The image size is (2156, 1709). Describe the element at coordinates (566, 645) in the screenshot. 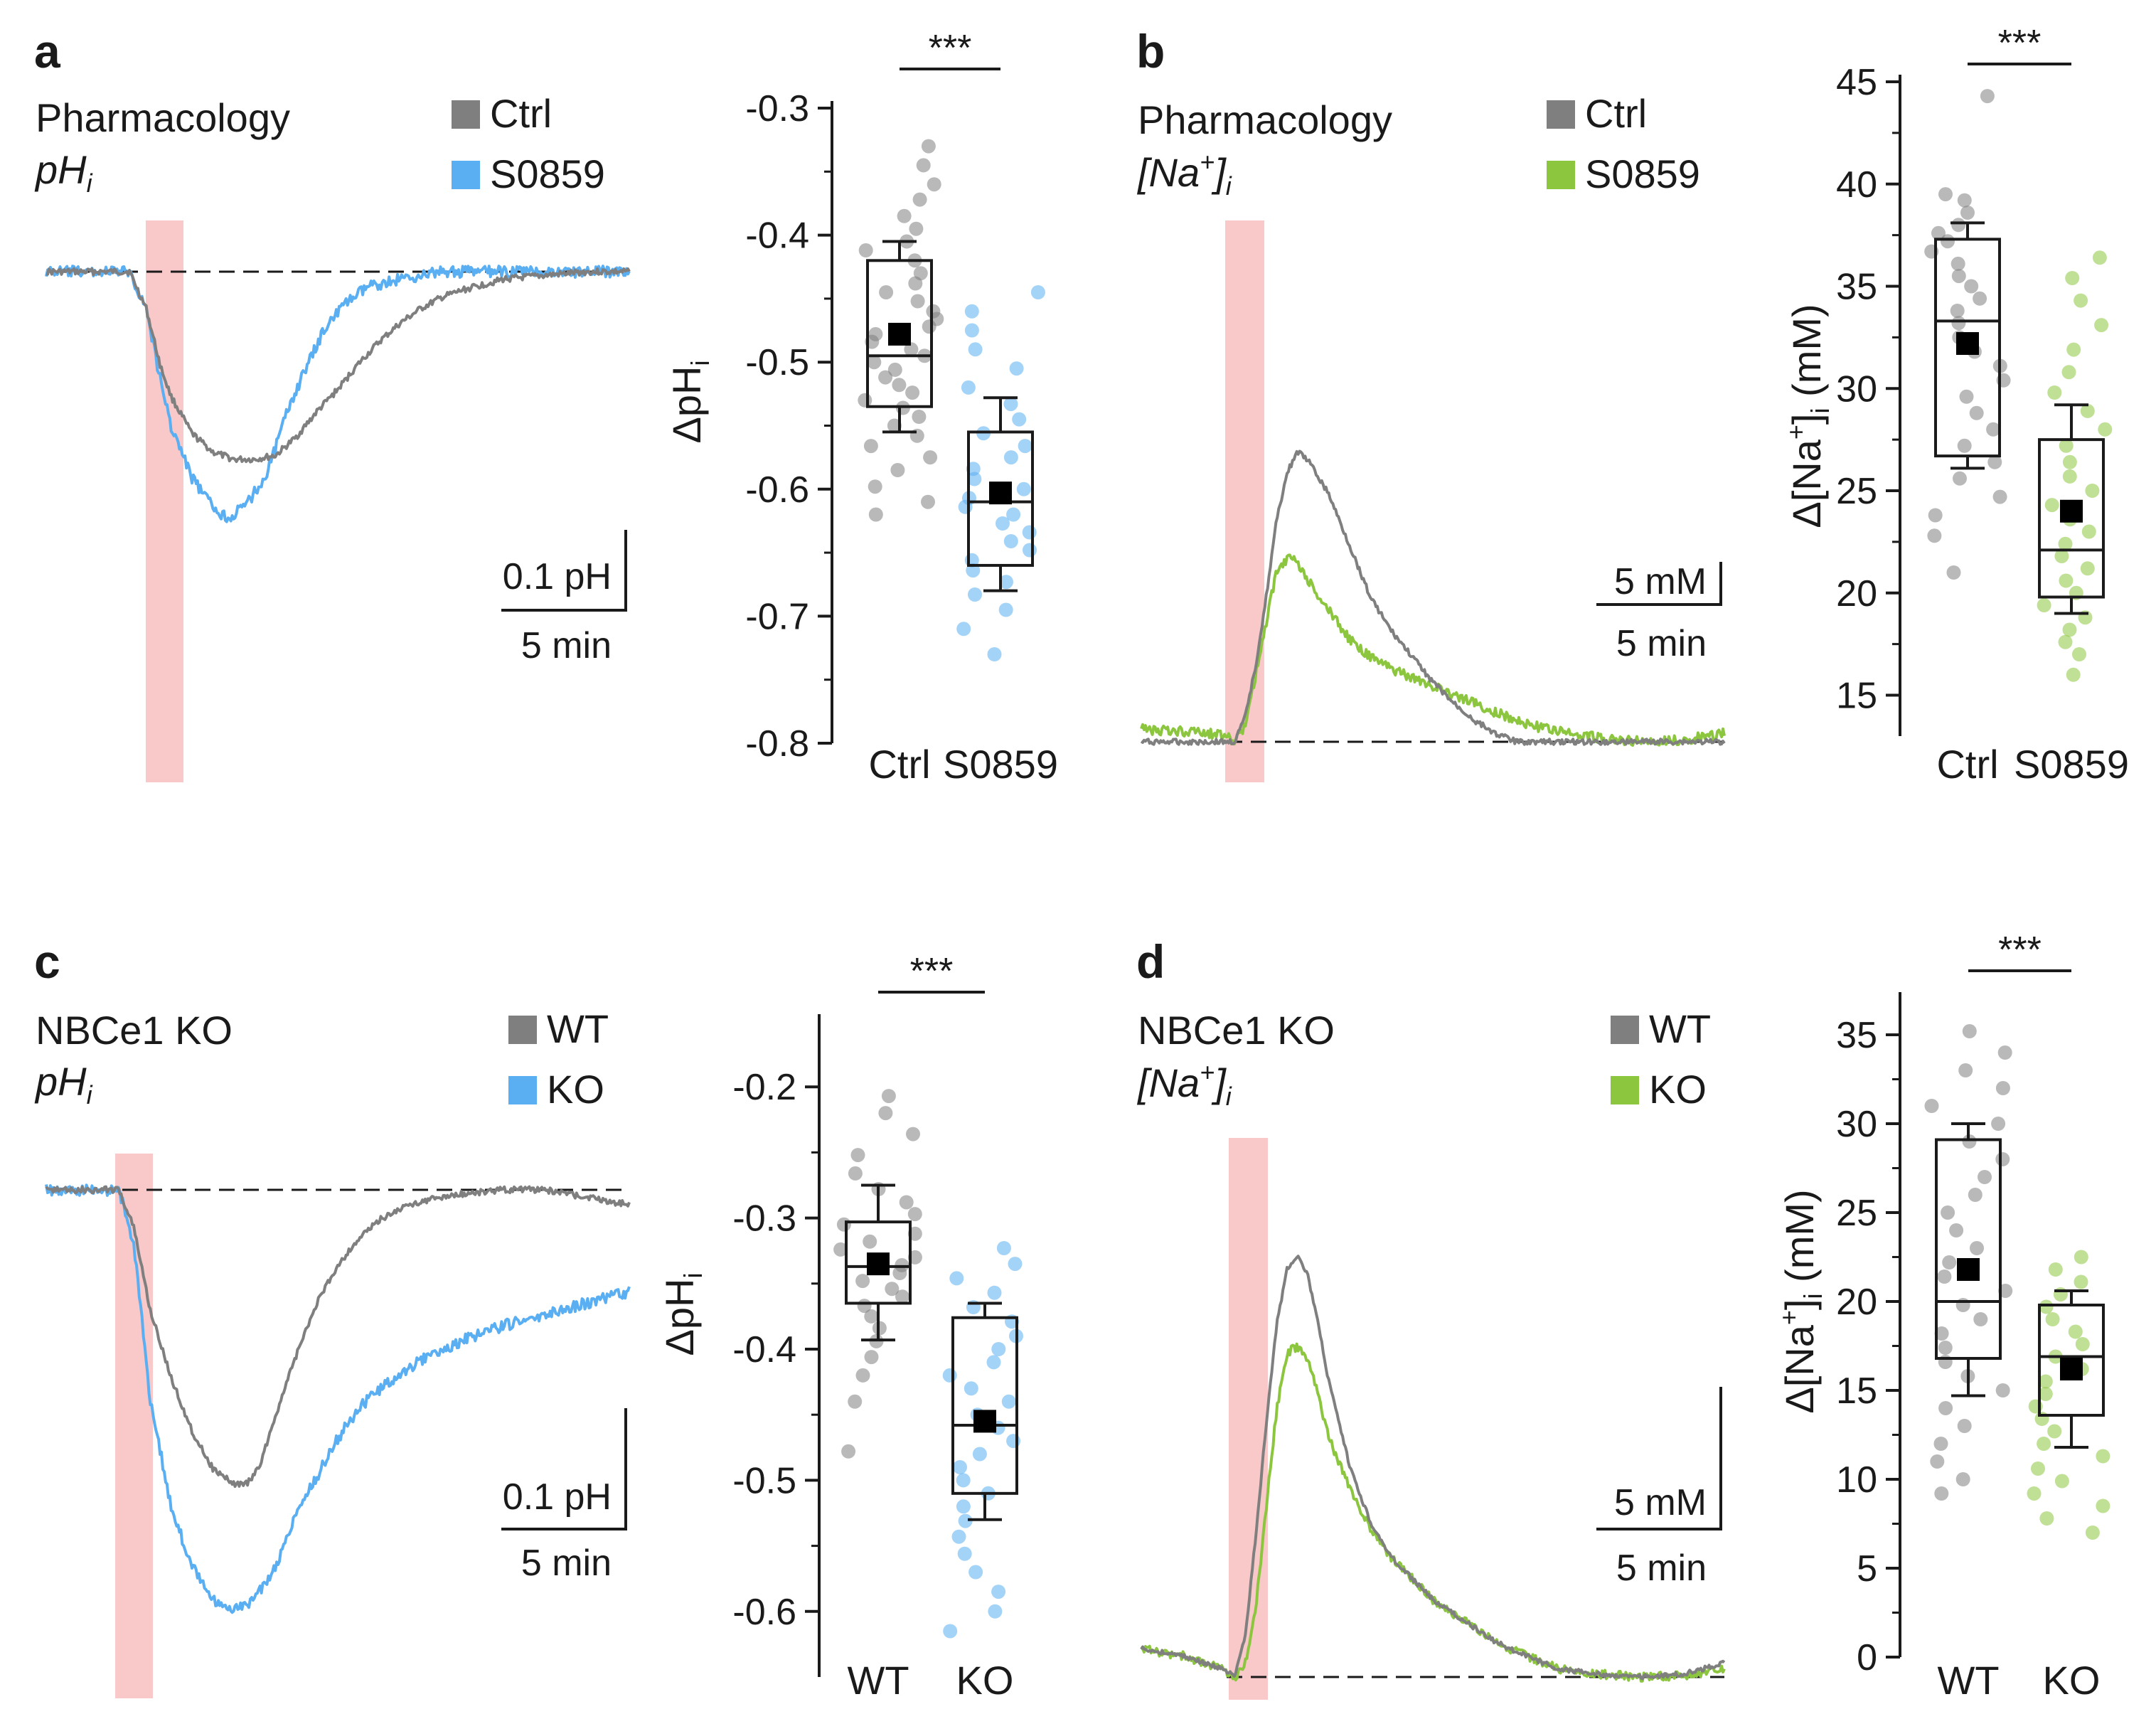

I see `scalebar-a-horizontal-label: 5 min` at that location.